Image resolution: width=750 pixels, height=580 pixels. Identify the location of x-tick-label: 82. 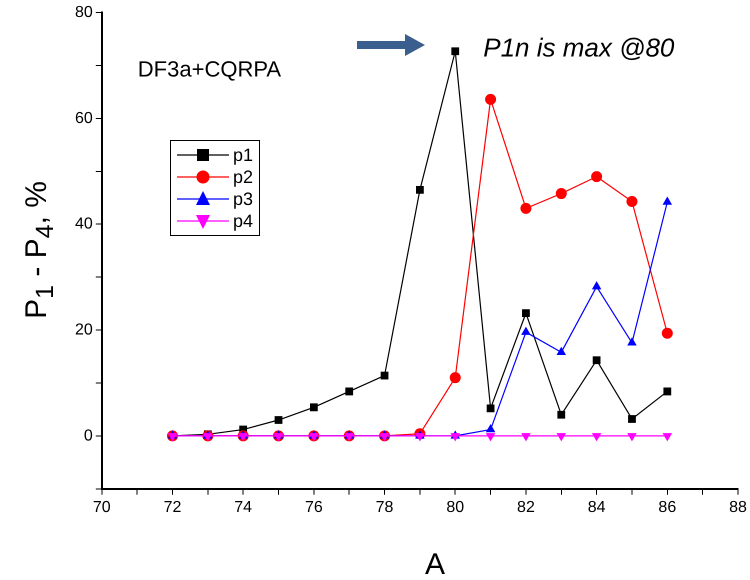
(526, 507).